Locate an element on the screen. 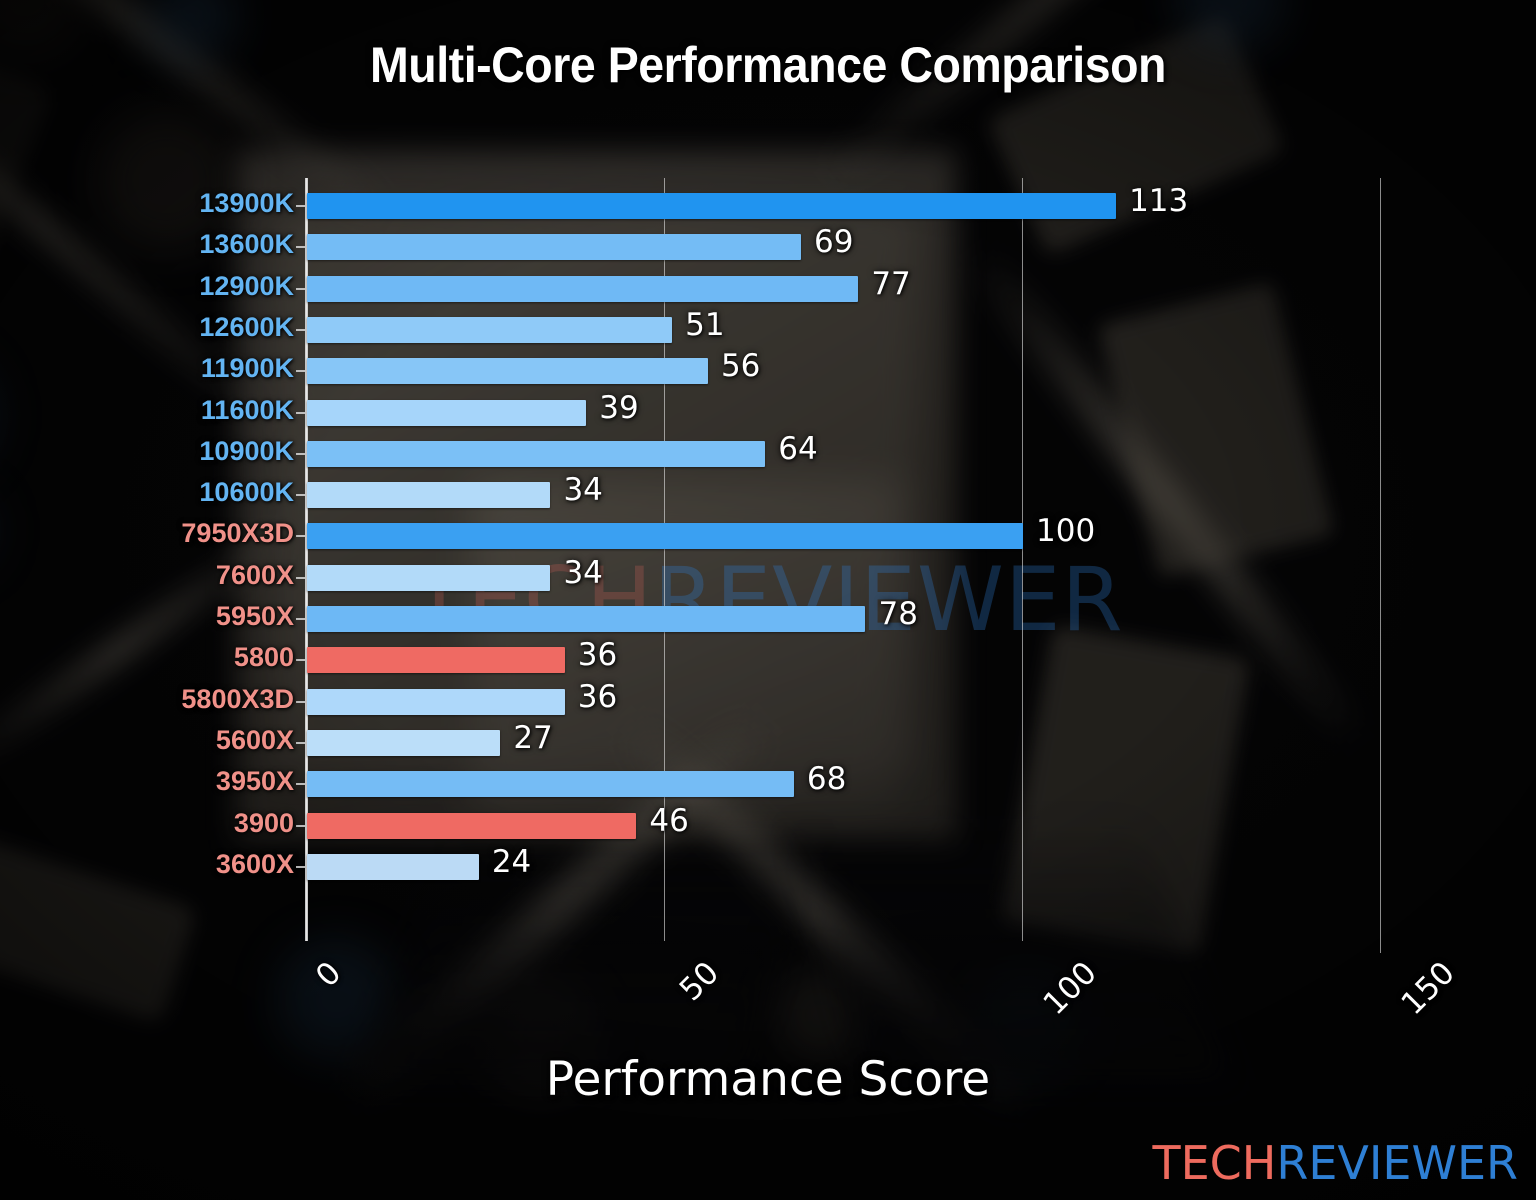 The height and width of the screenshot is (1200, 1536). x-tick-label: 150 is located at coordinates (1428, 988).